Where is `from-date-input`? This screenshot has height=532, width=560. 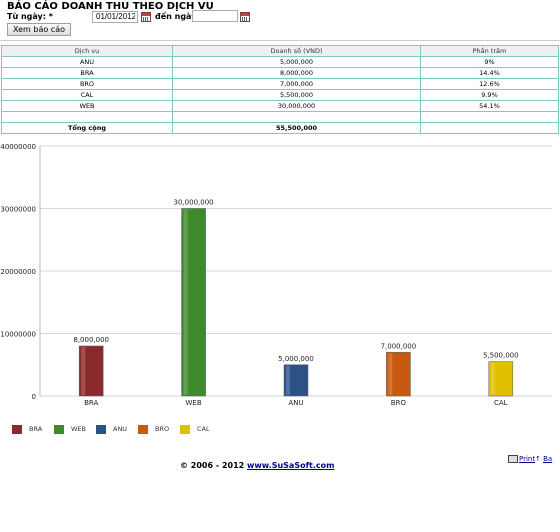 from-date-input is located at coordinates (115, 17).